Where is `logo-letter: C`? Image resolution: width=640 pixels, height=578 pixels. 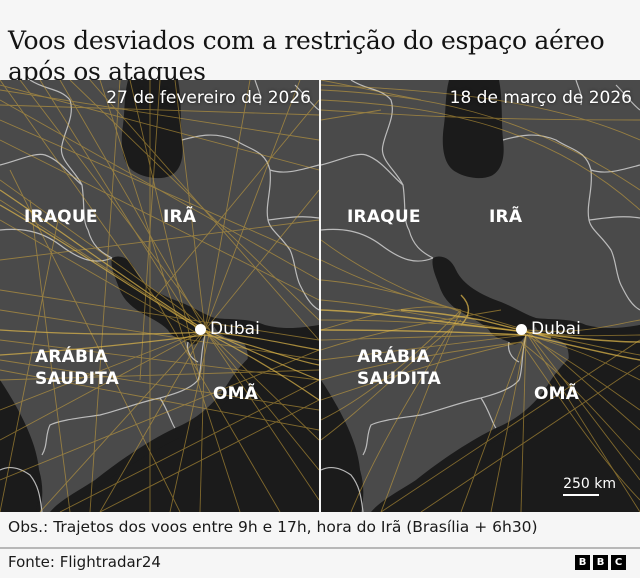 logo-letter: C is located at coordinates (618, 562).